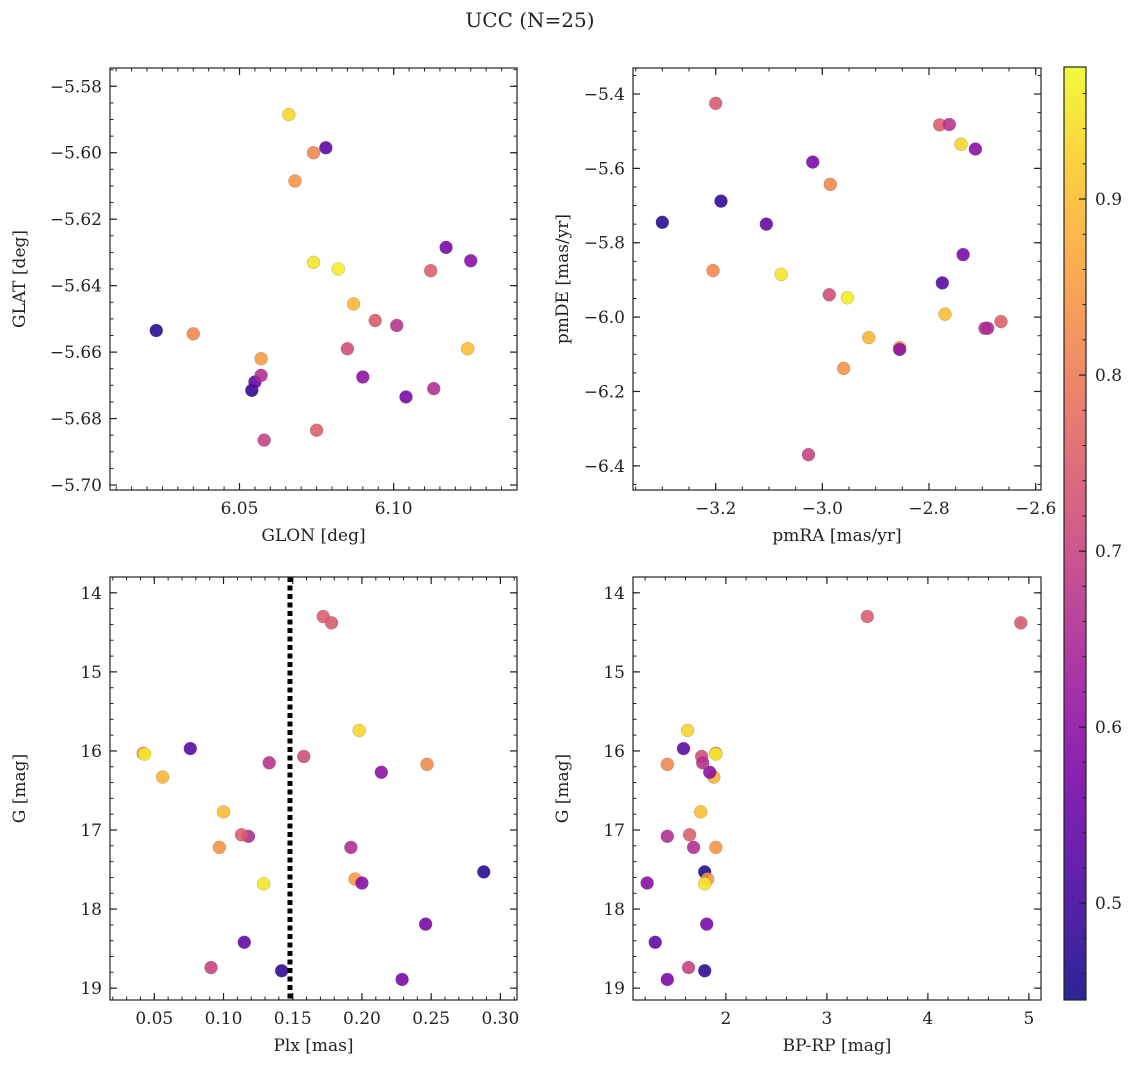  What do you see at coordinates (76, 87) in the screenshot?
I see `y-tick-label: −5.58` at bounding box center [76, 87].